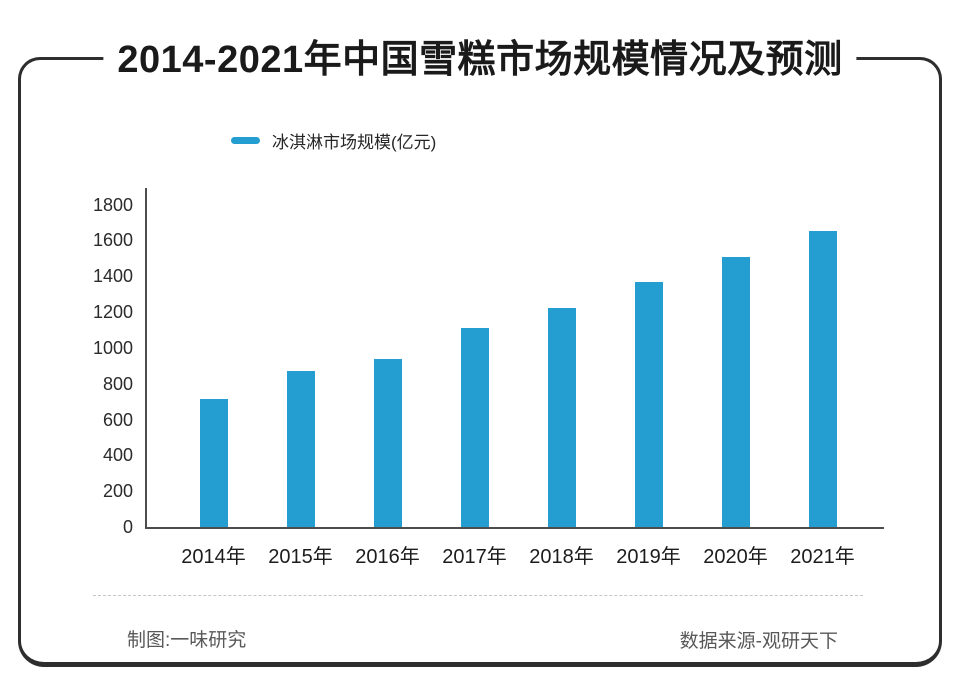 Image resolution: width=960 pixels, height=695 pixels. Describe the element at coordinates (187, 640) in the screenshot. I see `credit-text: 制图:一味研究` at that location.